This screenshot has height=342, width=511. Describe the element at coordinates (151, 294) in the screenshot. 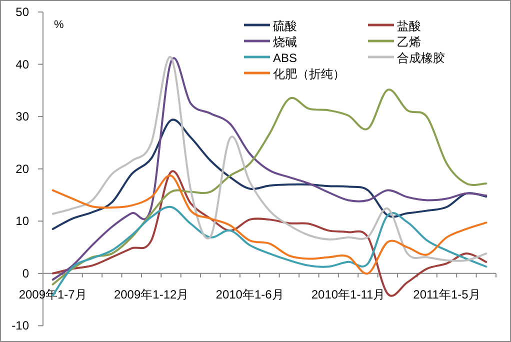

I see `x-tick-label: 2009年1-12月` at that location.